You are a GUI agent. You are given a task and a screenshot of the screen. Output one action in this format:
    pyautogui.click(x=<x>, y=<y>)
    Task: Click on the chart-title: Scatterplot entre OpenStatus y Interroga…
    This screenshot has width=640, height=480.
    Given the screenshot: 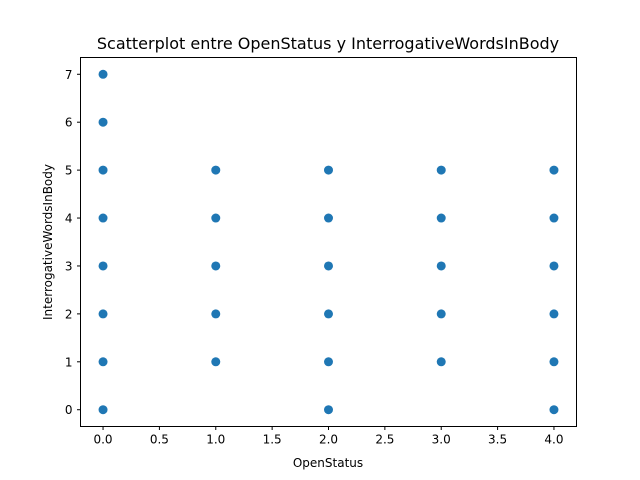 What is the action you would take?
    pyautogui.click(x=328, y=43)
    